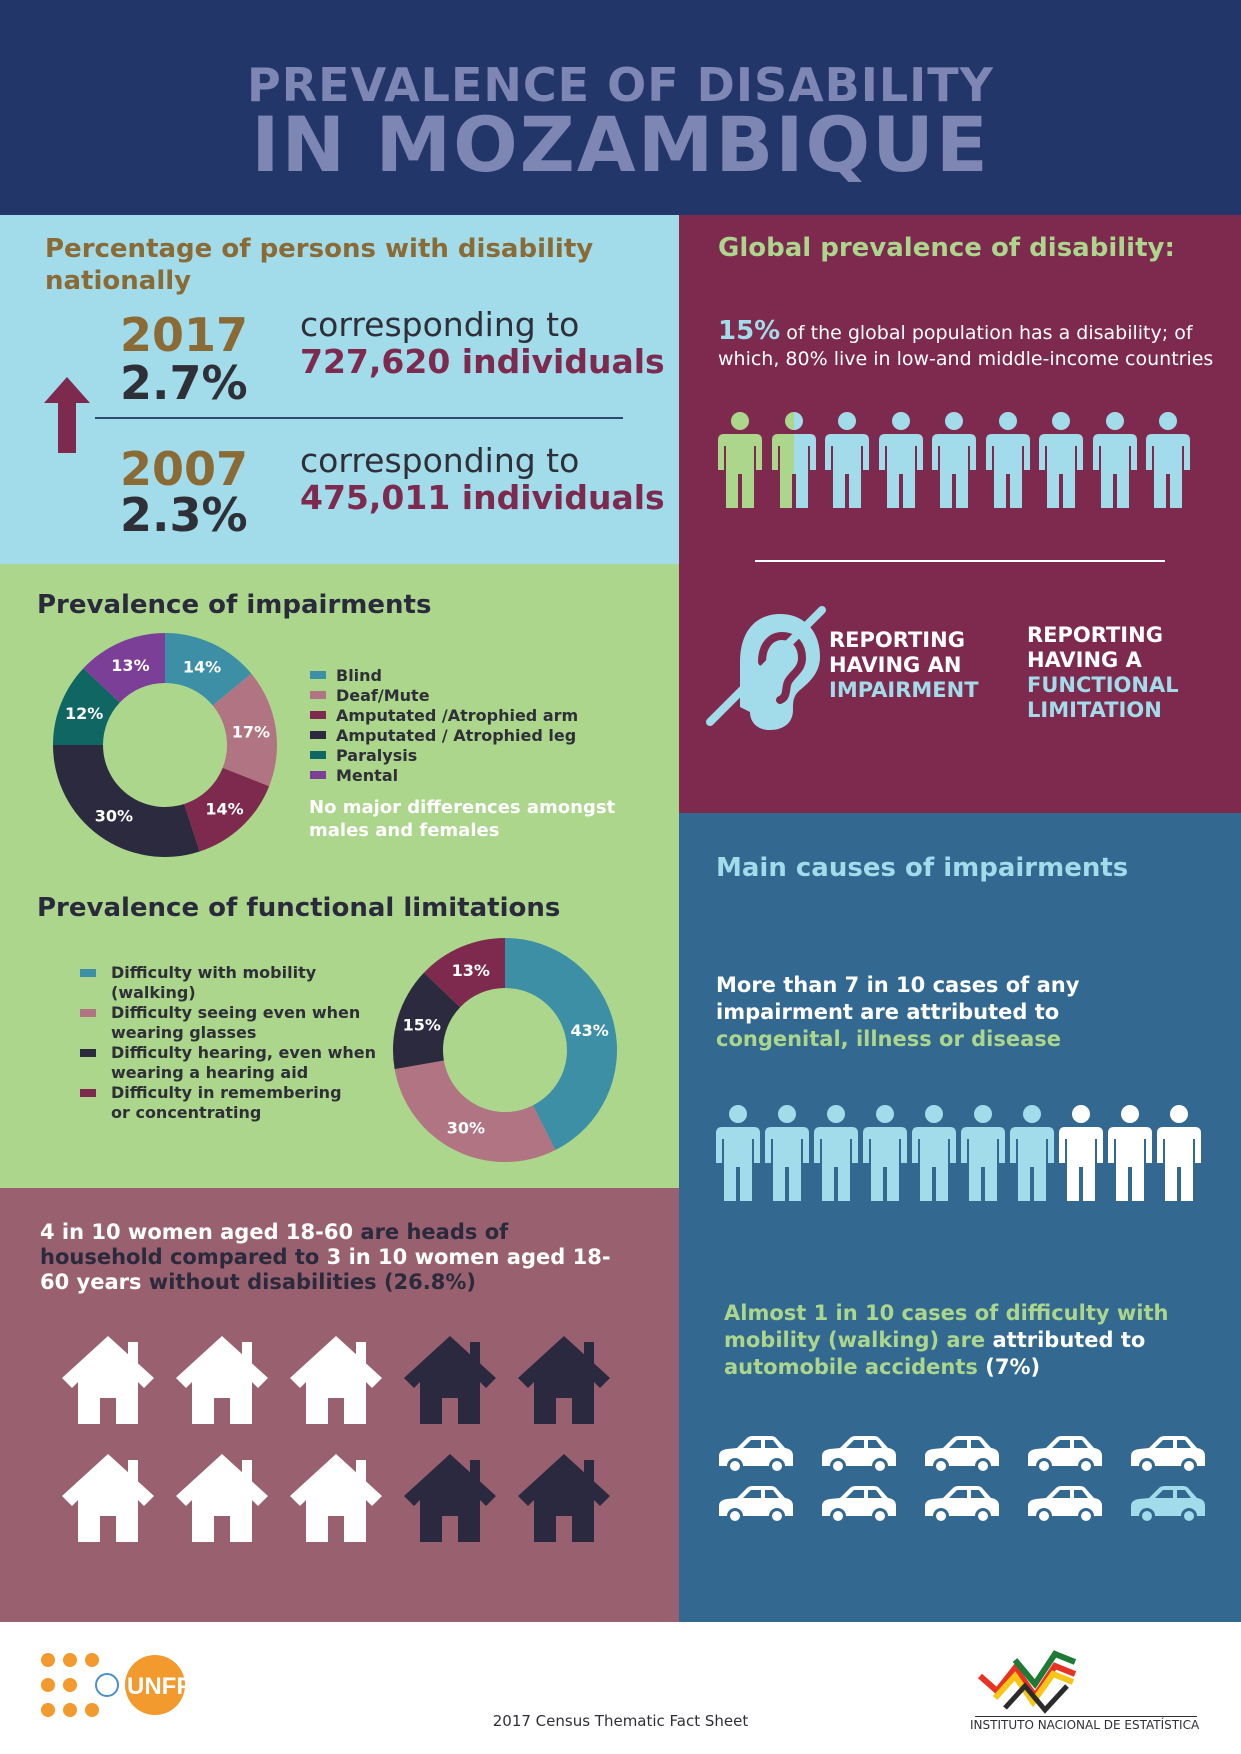 This screenshot has height=1754, width=1241. Describe the element at coordinates (482, 497) in the screenshot. I see `individuals-2007: 475,011 individuals` at that location.